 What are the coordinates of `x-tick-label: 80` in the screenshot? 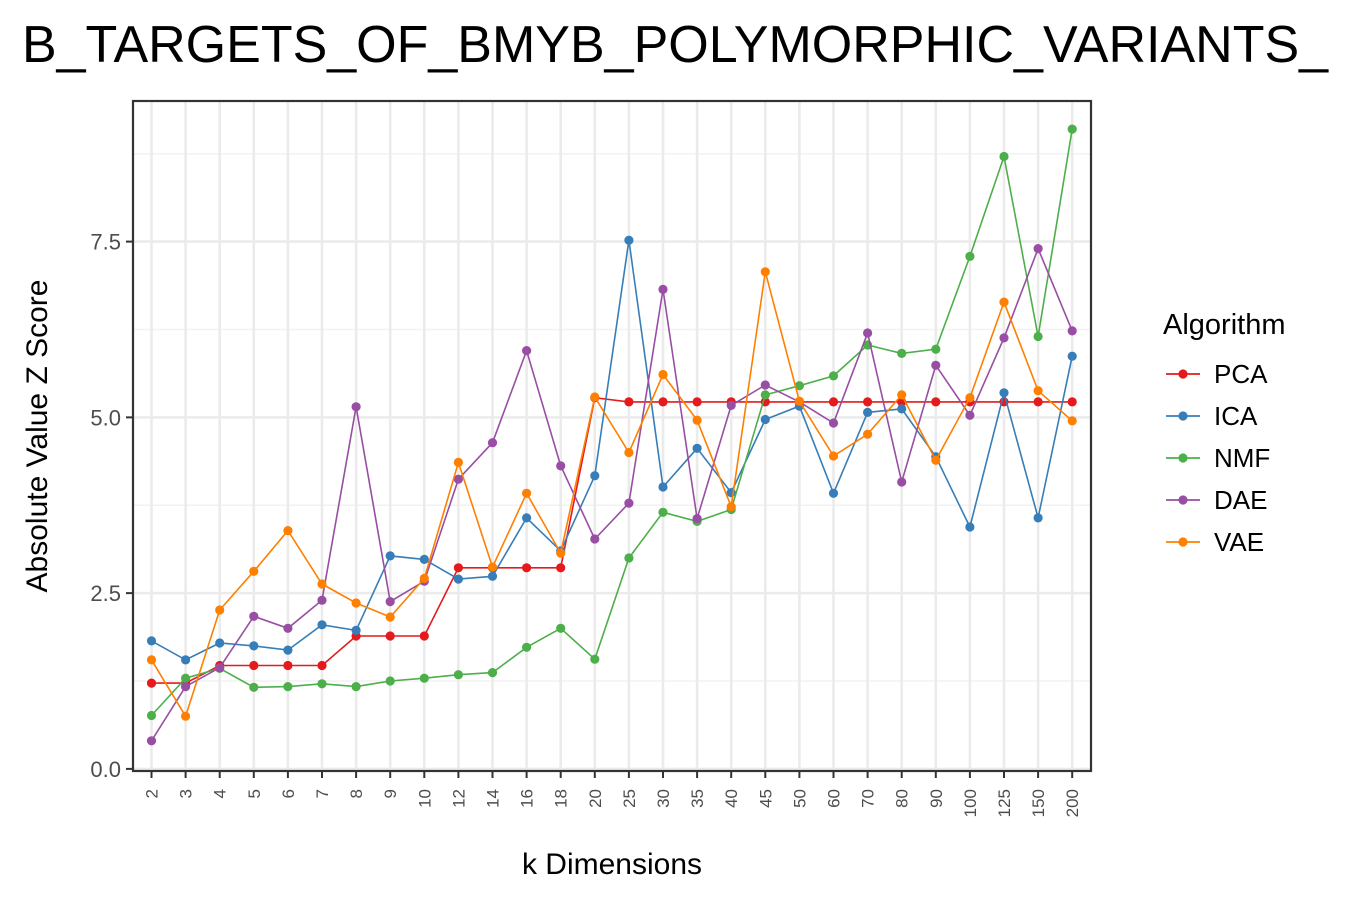 It's located at (902, 798).